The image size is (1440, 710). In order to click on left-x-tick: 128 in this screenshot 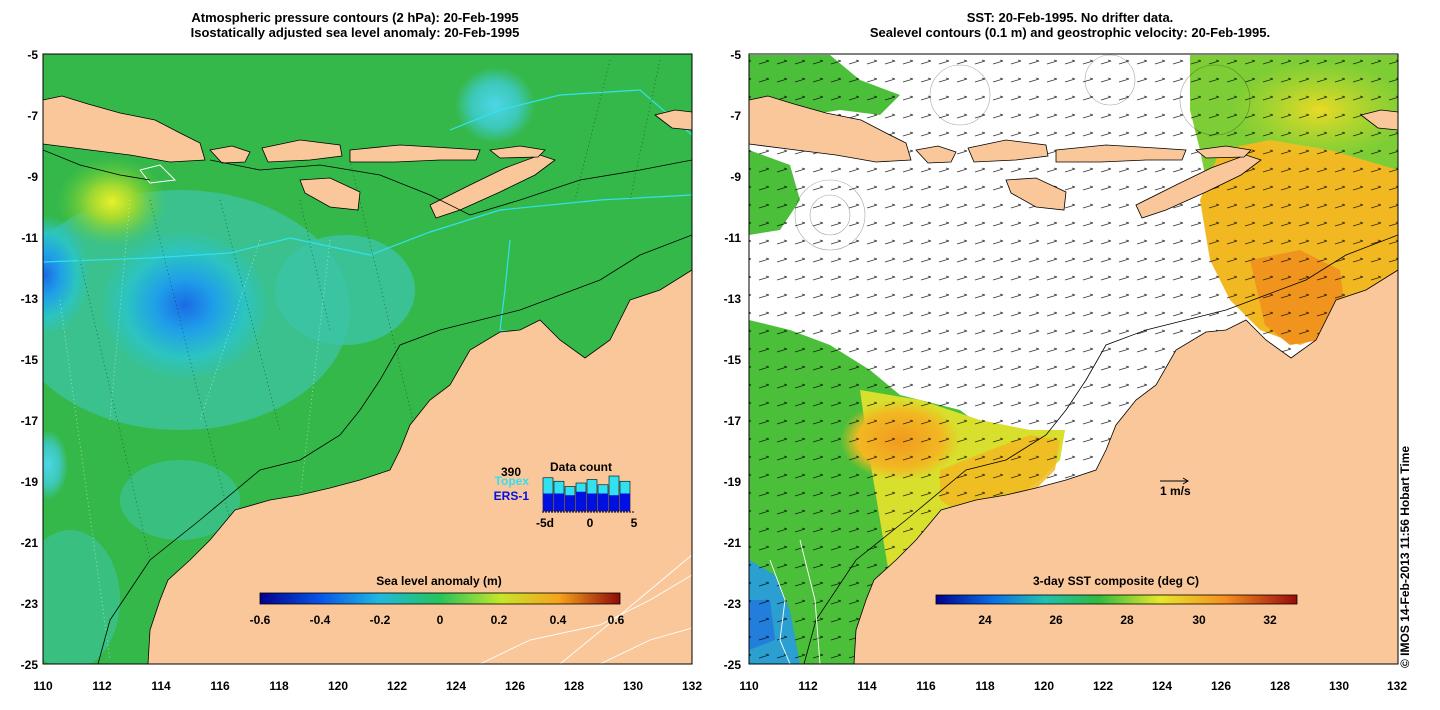, I will do `click(574, 686)`.